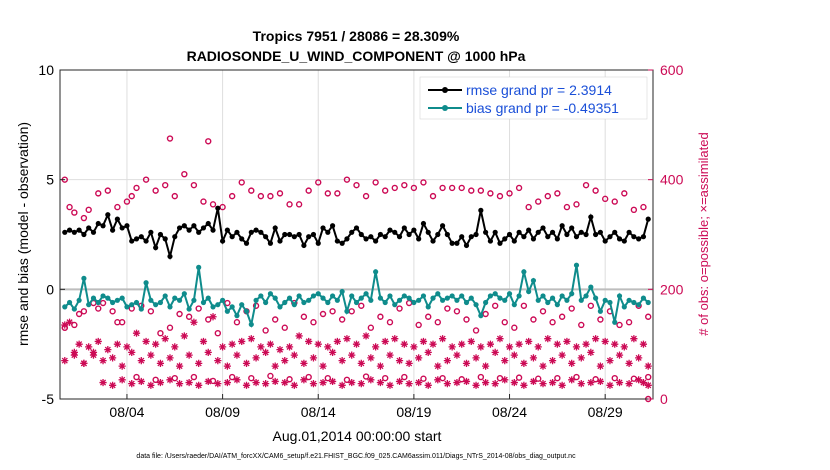  Describe the element at coordinates (126, 412) in the screenshot. I see `x-tick-label: 08/04` at that location.